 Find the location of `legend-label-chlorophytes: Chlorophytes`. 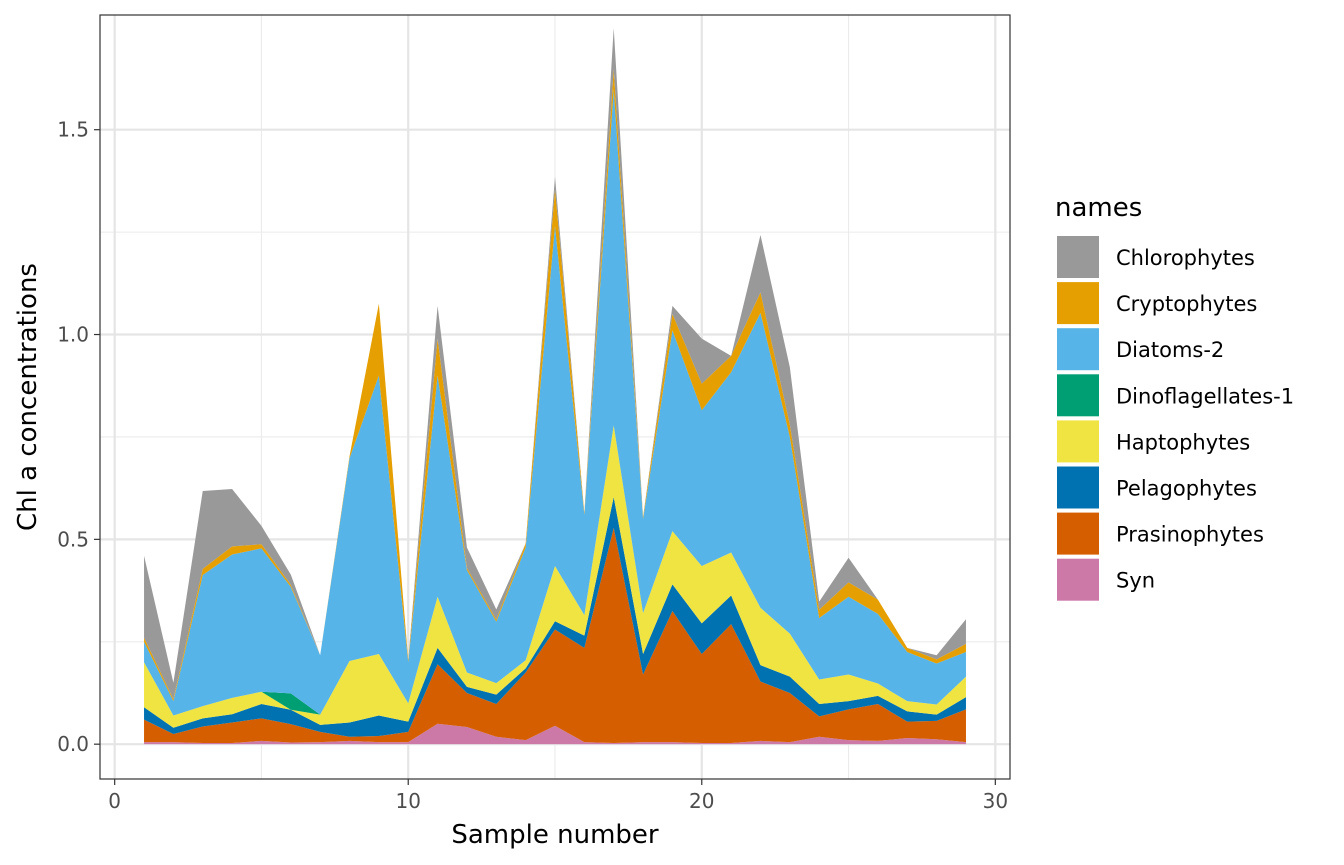

legend-label-chlorophytes: Chlorophytes is located at coordinates (1185, 258).